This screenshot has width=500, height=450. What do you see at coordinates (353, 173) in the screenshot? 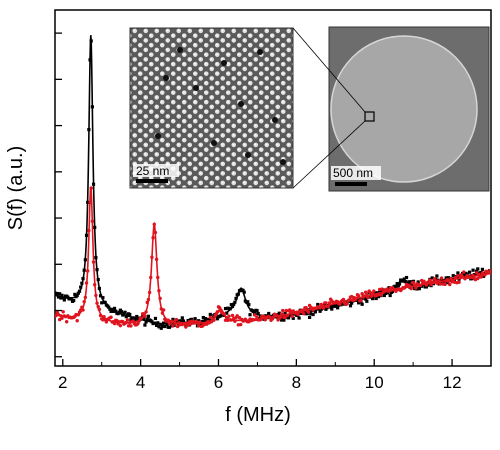
I see `scale-label-500nm: 500 nm` at bounding box center [353, 173].